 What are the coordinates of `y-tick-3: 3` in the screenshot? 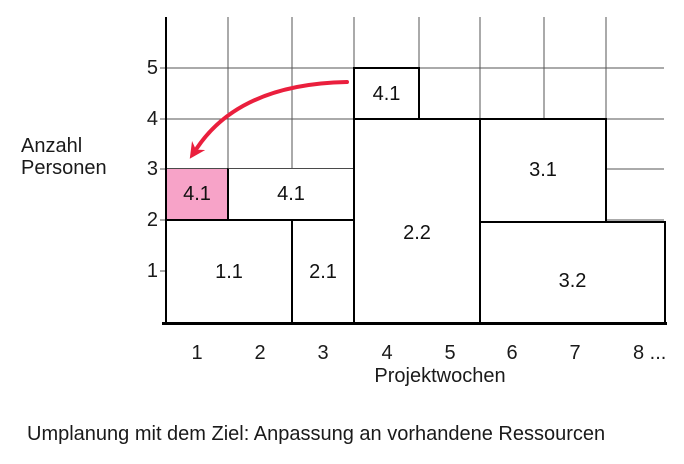 It's located at (152, 169).